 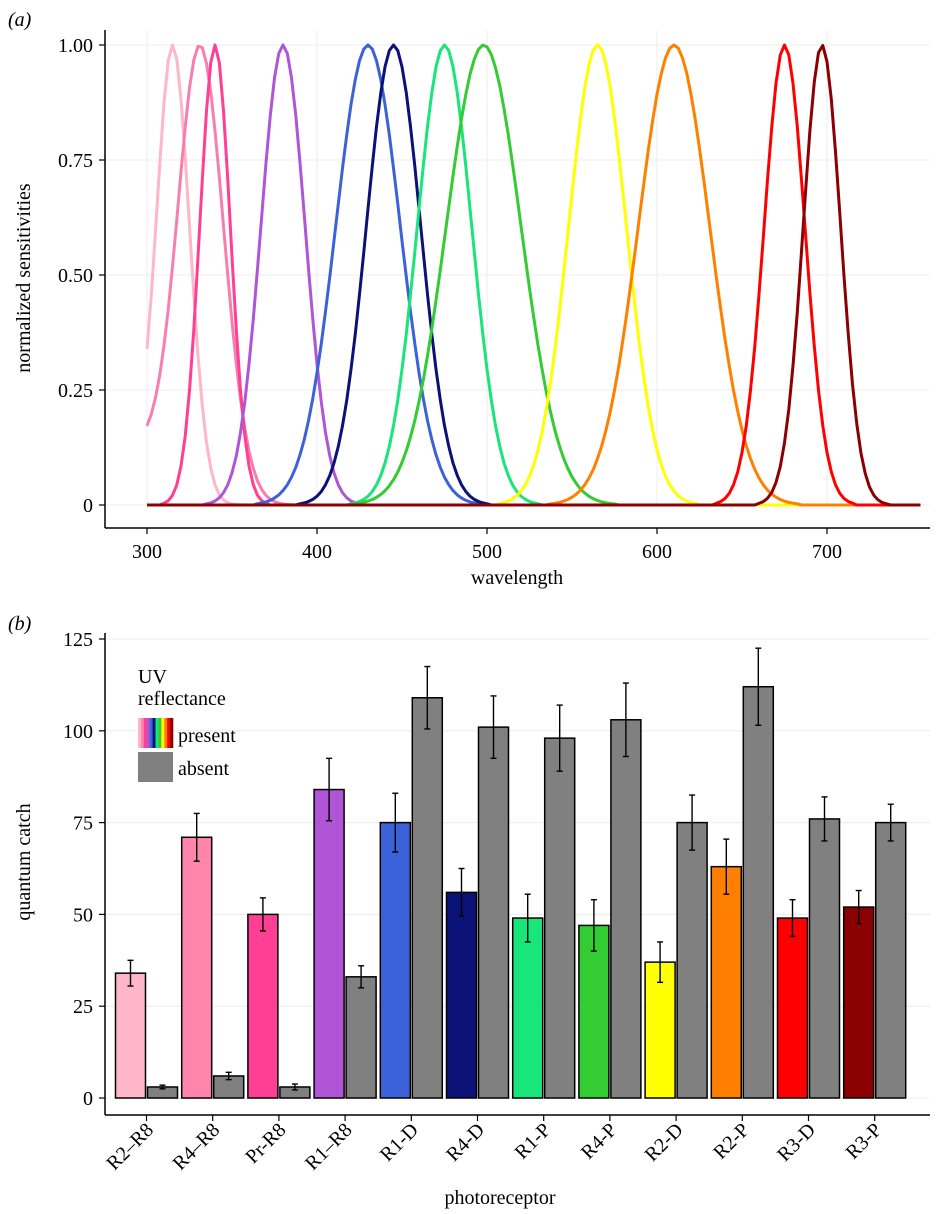 I want to click on bar-present-R2-P, so click(x=726, y=982).